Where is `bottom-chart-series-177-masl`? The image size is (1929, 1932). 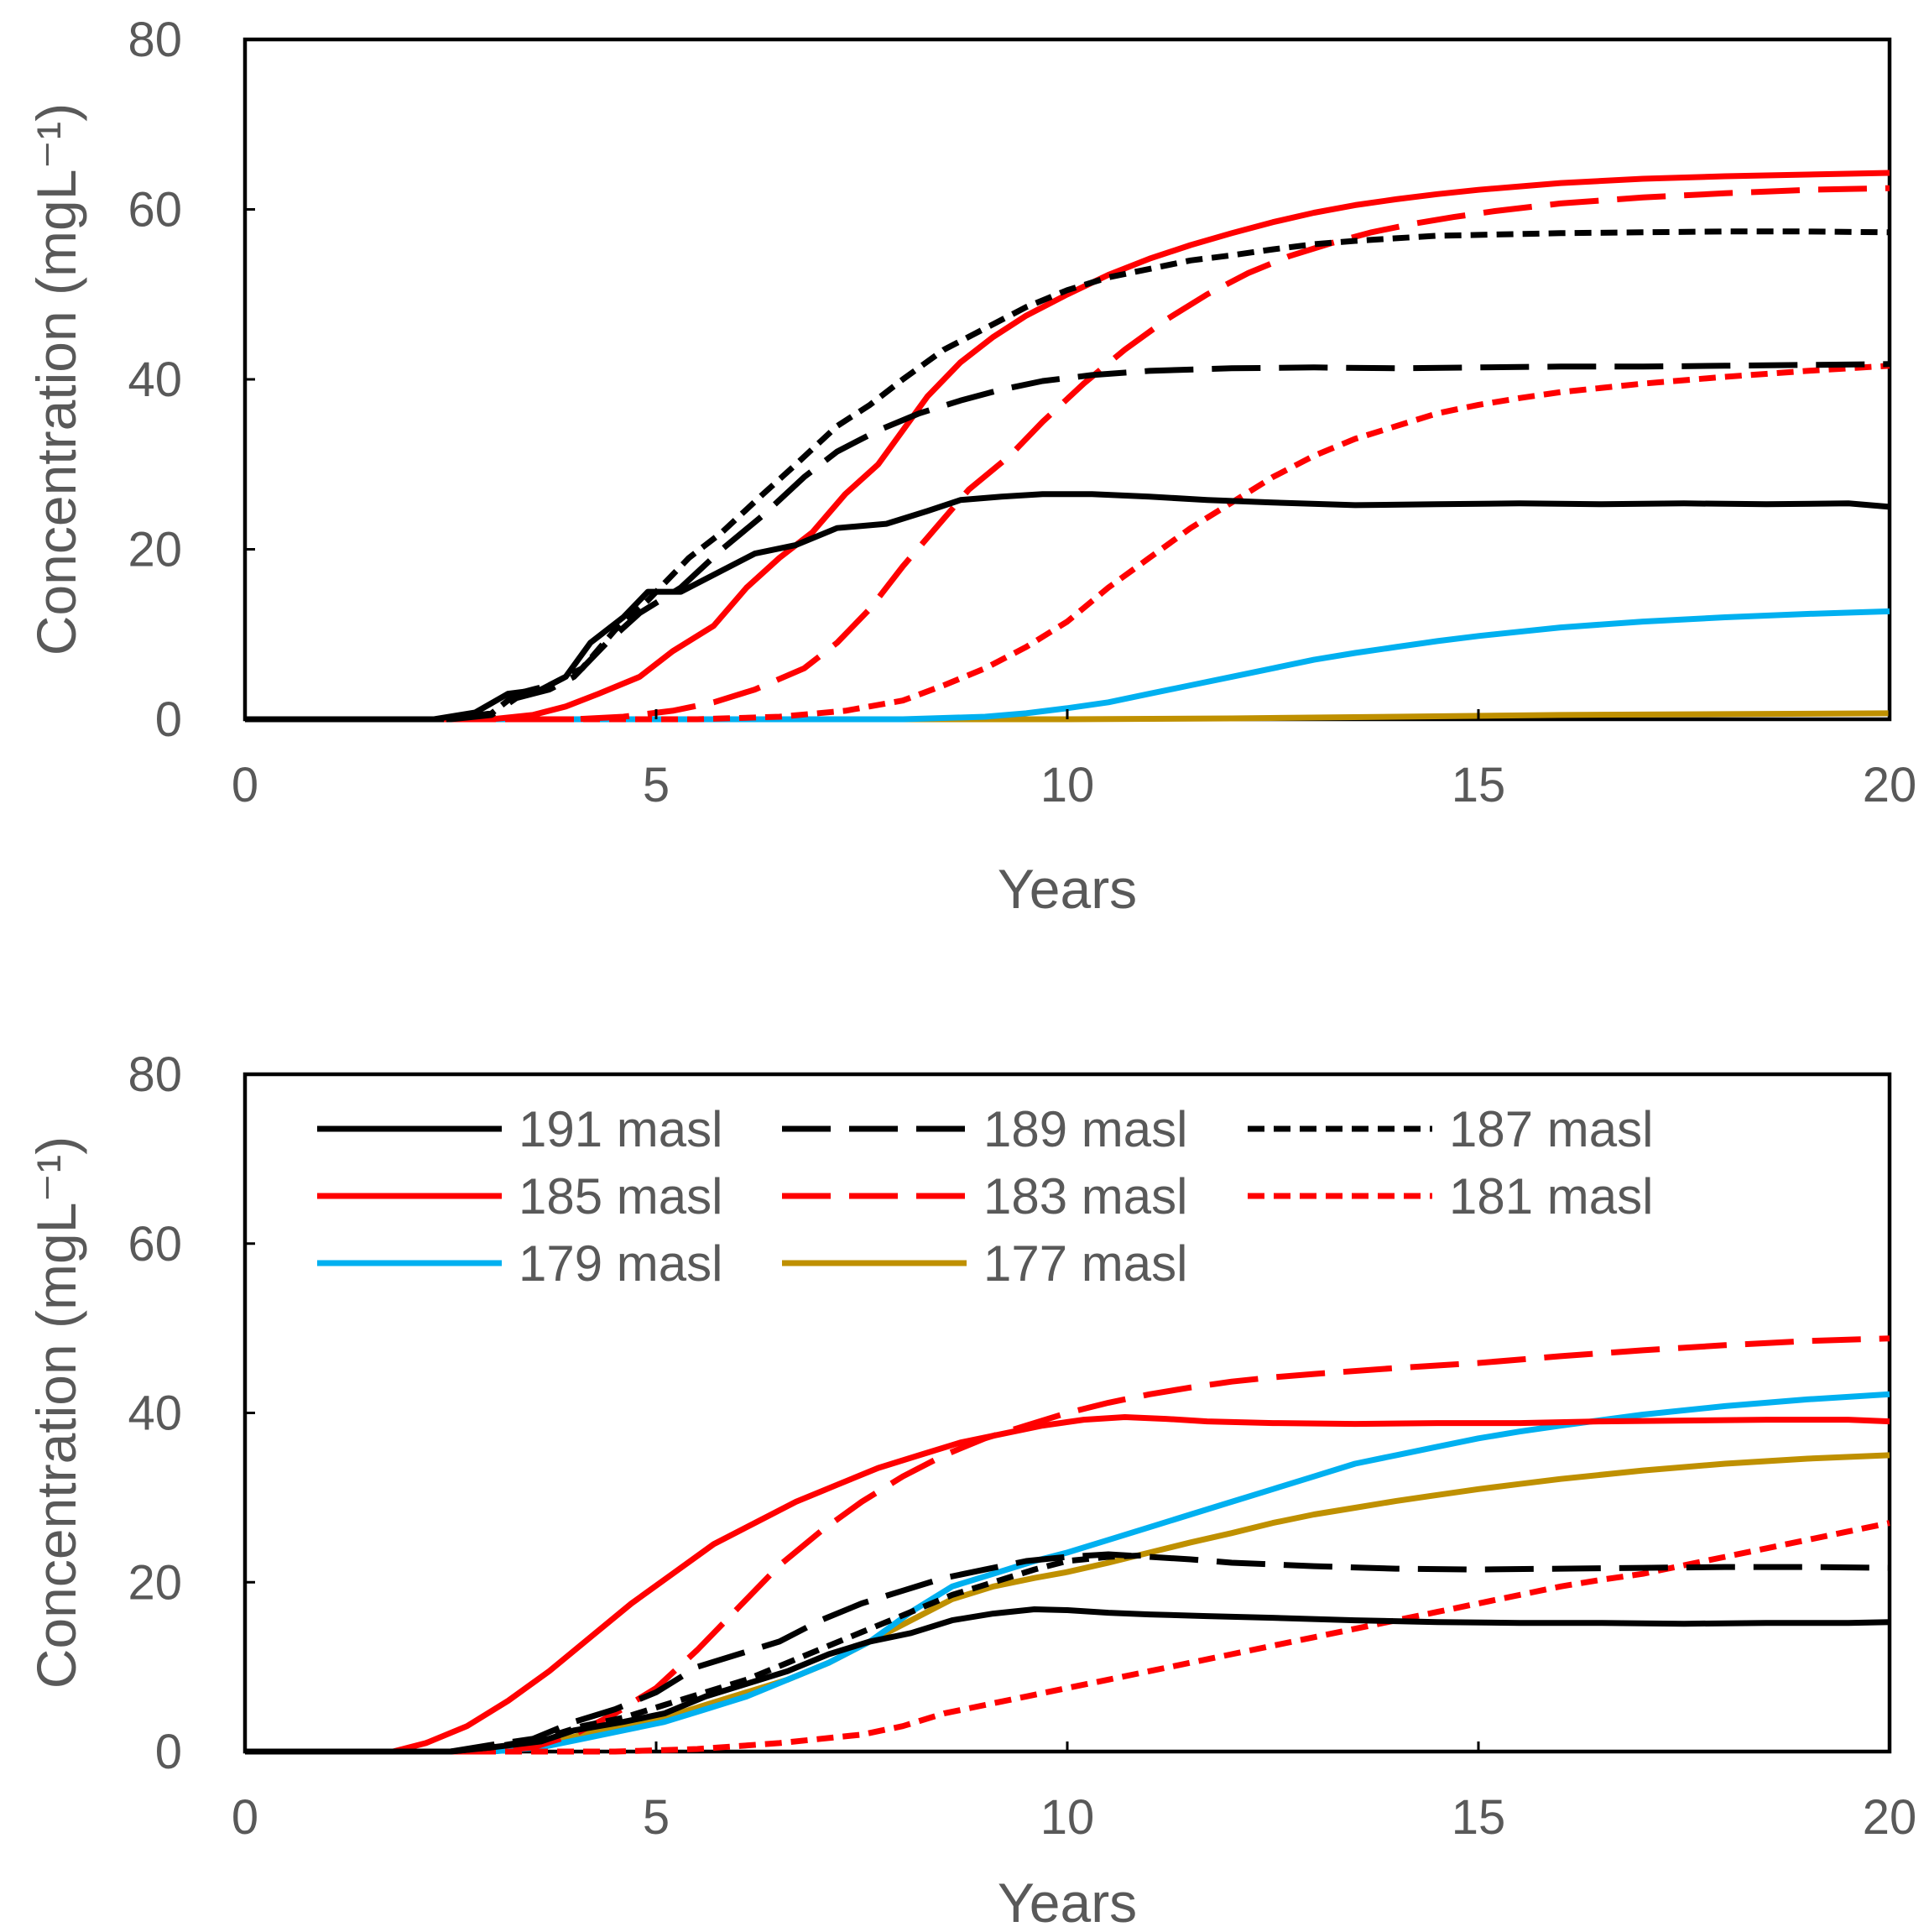
bottom-chart-series-177-masl is located at coordinates (1067, 1603).